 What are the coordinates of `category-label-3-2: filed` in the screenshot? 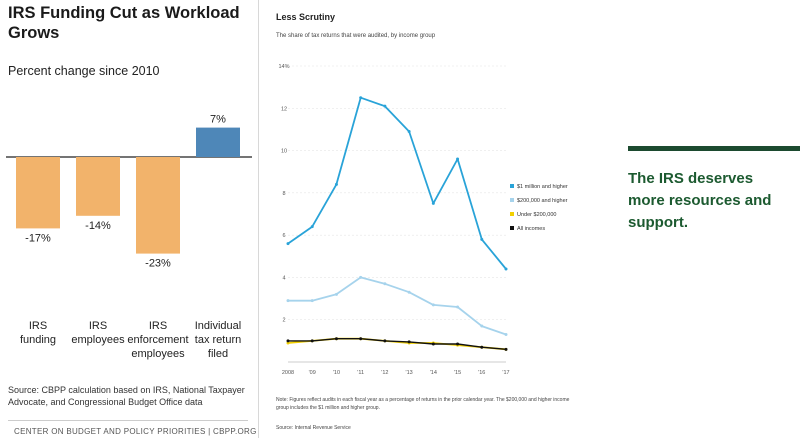 It's located at (218, 354).